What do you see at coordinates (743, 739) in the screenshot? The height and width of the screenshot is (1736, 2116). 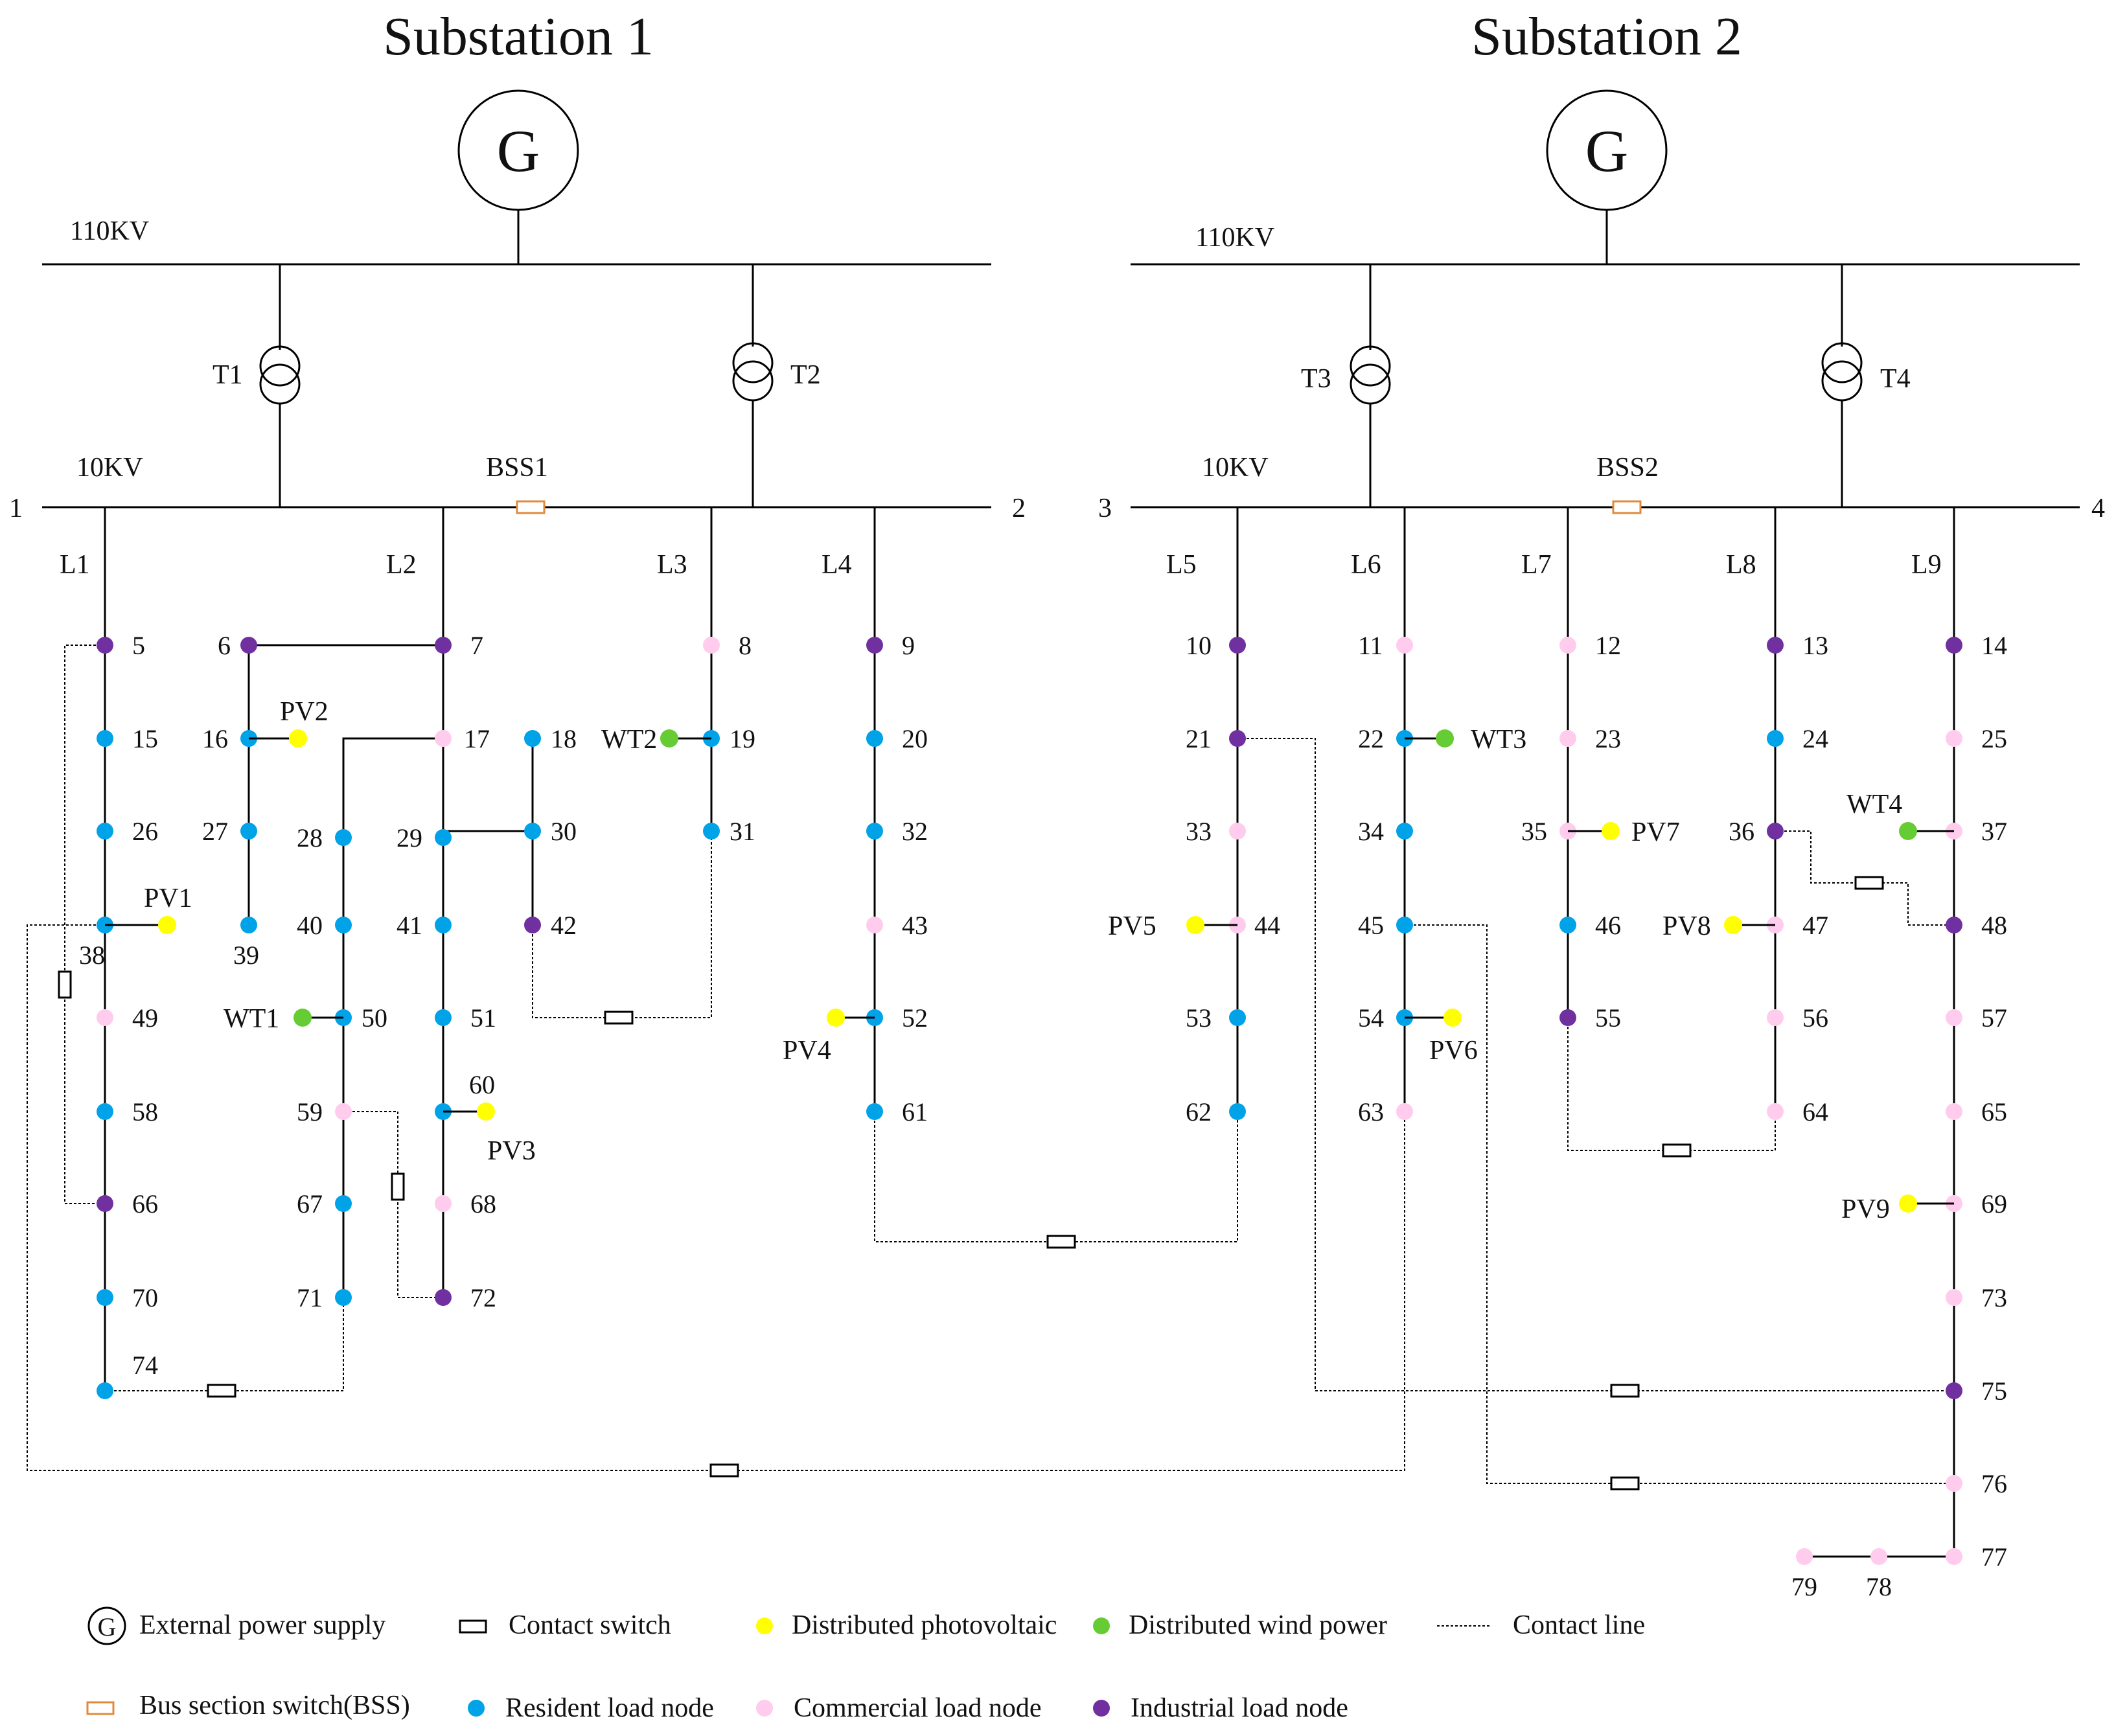 I see `node-19-label: 19` at bounding box center [743, 739].